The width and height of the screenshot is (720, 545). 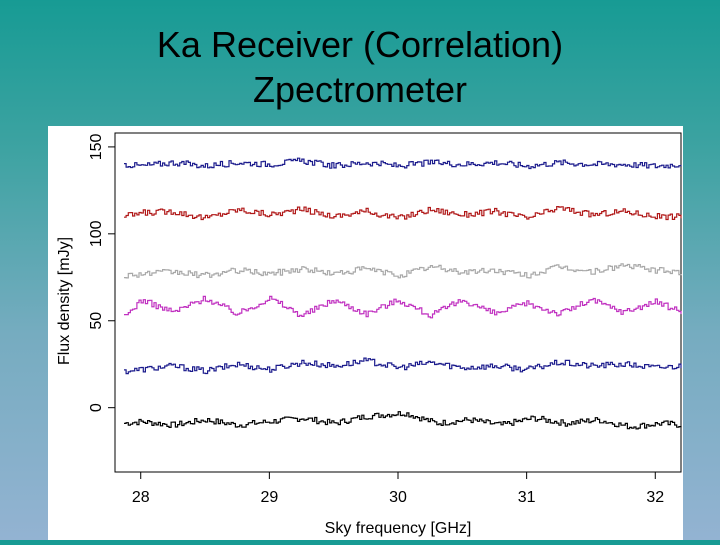 I want to click on x-tick-label: 32, so click(x=655, y=497).